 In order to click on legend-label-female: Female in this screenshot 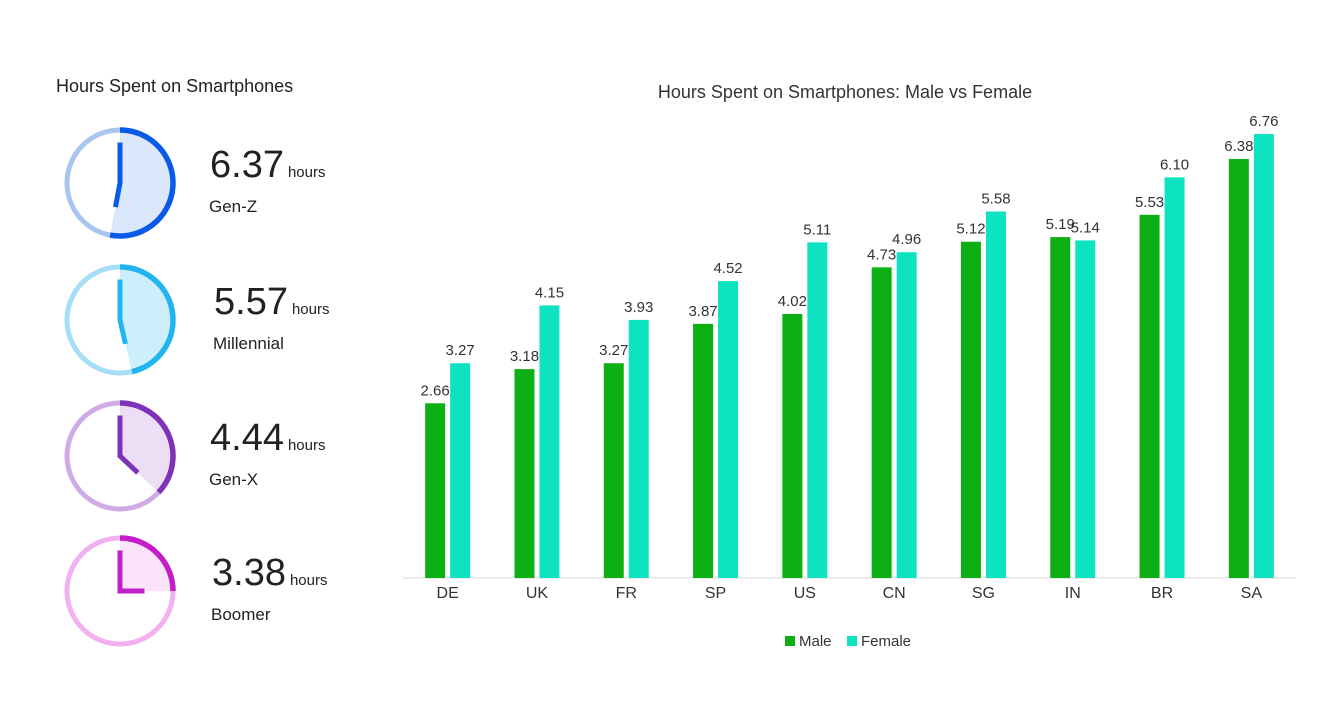, I will do `click(886, 641)`.